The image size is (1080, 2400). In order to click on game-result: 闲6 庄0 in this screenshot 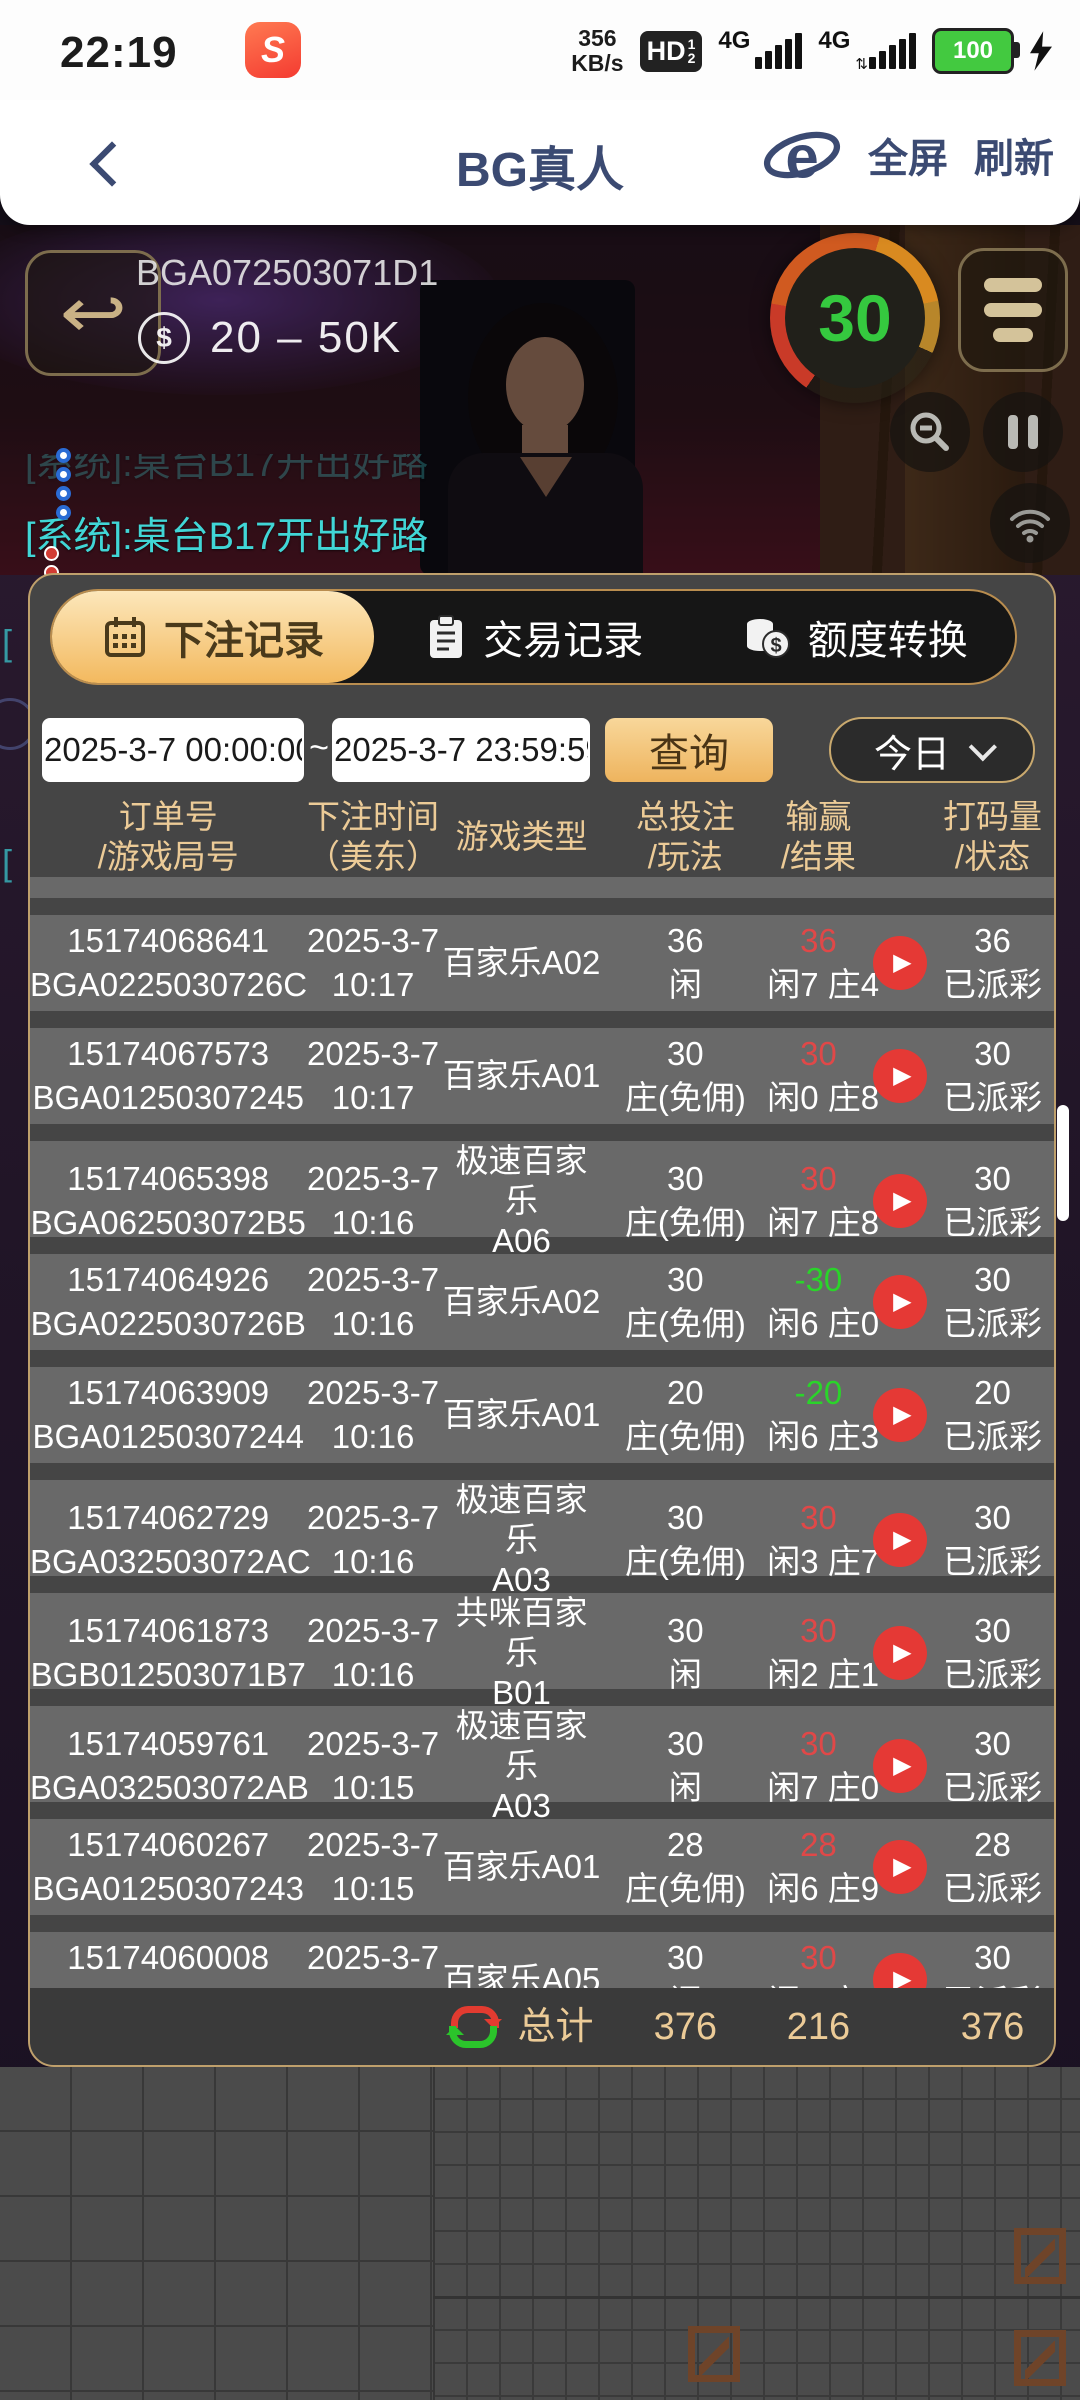, I will do `click(823, 1323)`.